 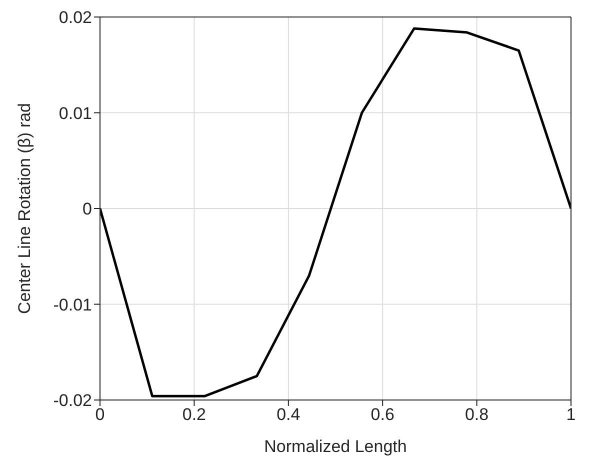 What do you see at coordinates (87, 209) in the screenshot?
I see `y-tick-label: 0` at bounding box center [87, 209].